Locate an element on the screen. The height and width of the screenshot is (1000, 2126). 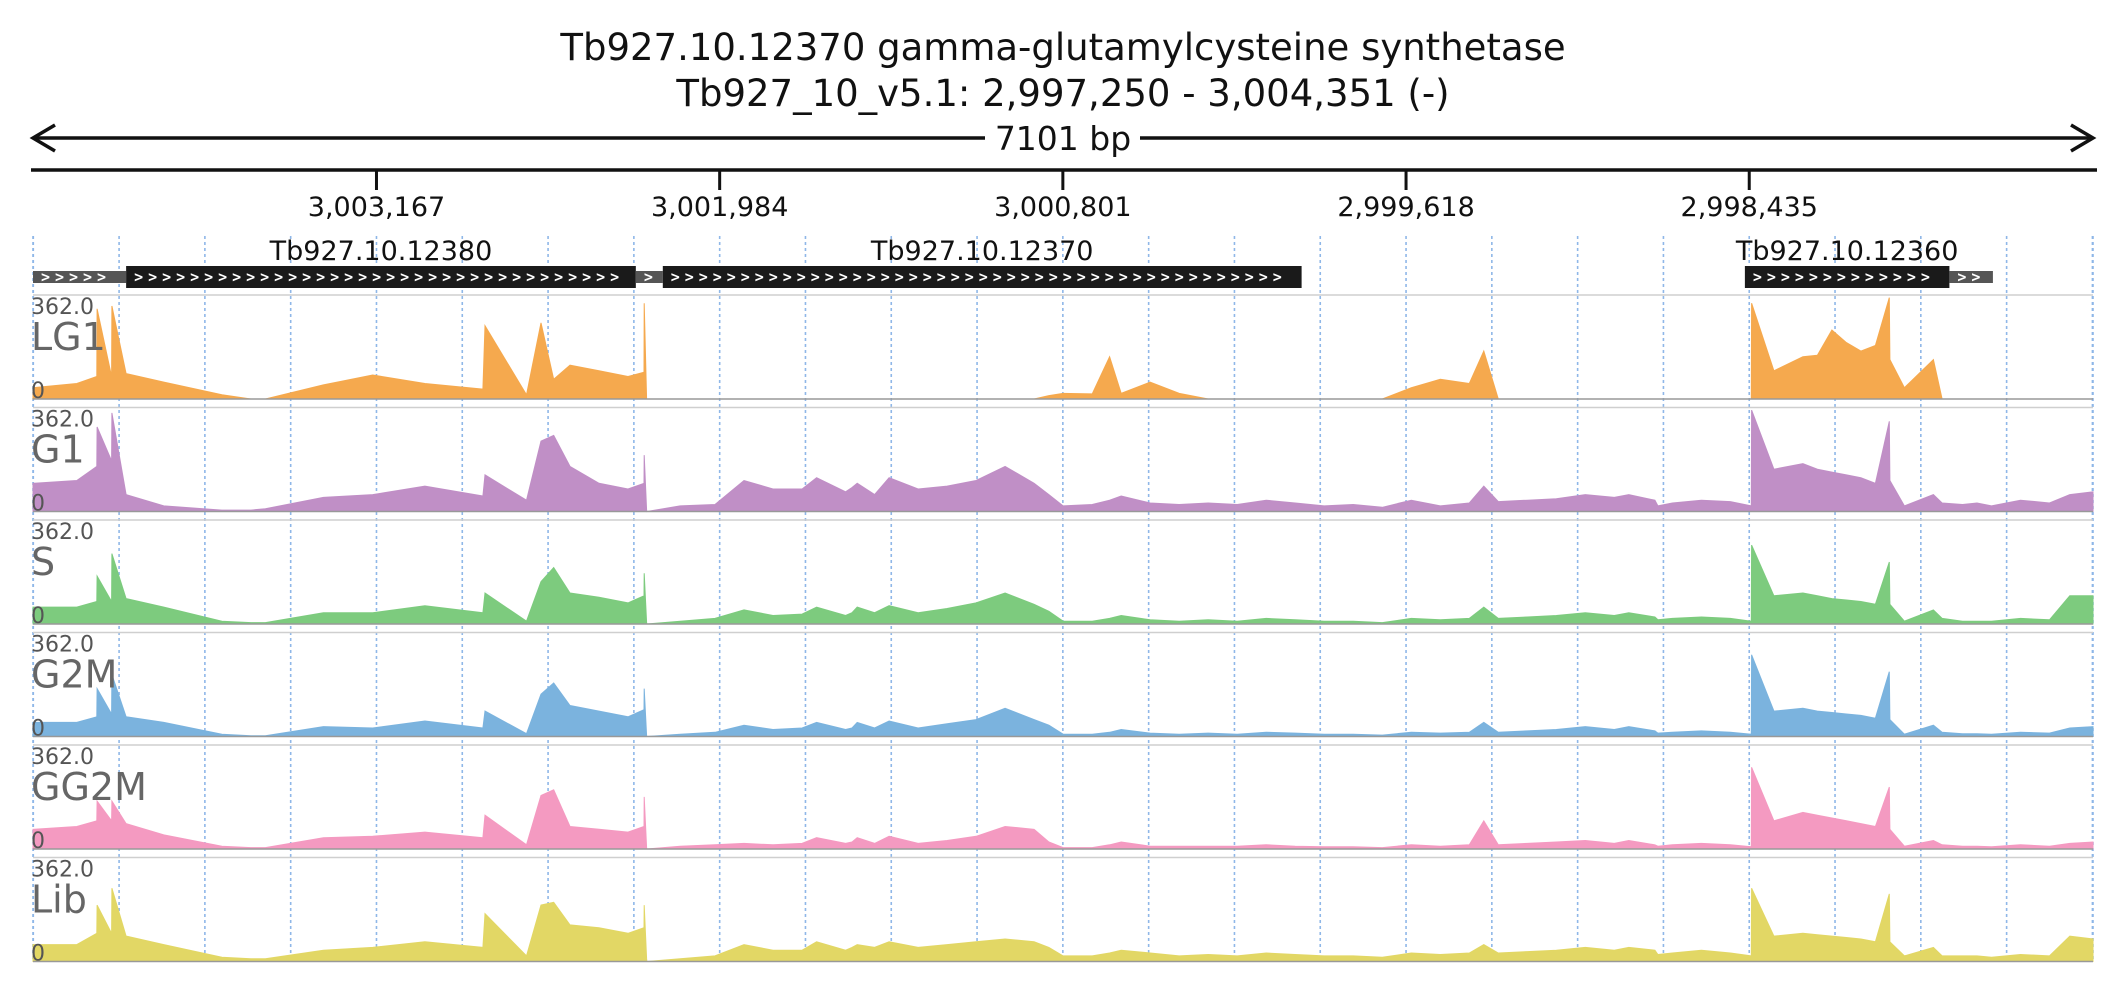
coverage-area-s is located at coordinates (1063, 584).